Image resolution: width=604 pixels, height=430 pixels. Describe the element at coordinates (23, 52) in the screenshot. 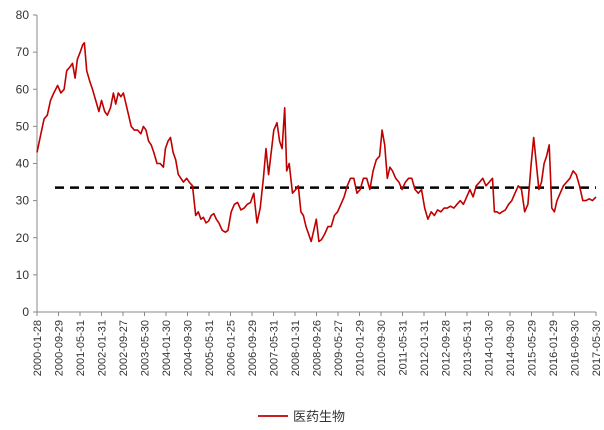

I see `y-tick-label: 70` at that location.